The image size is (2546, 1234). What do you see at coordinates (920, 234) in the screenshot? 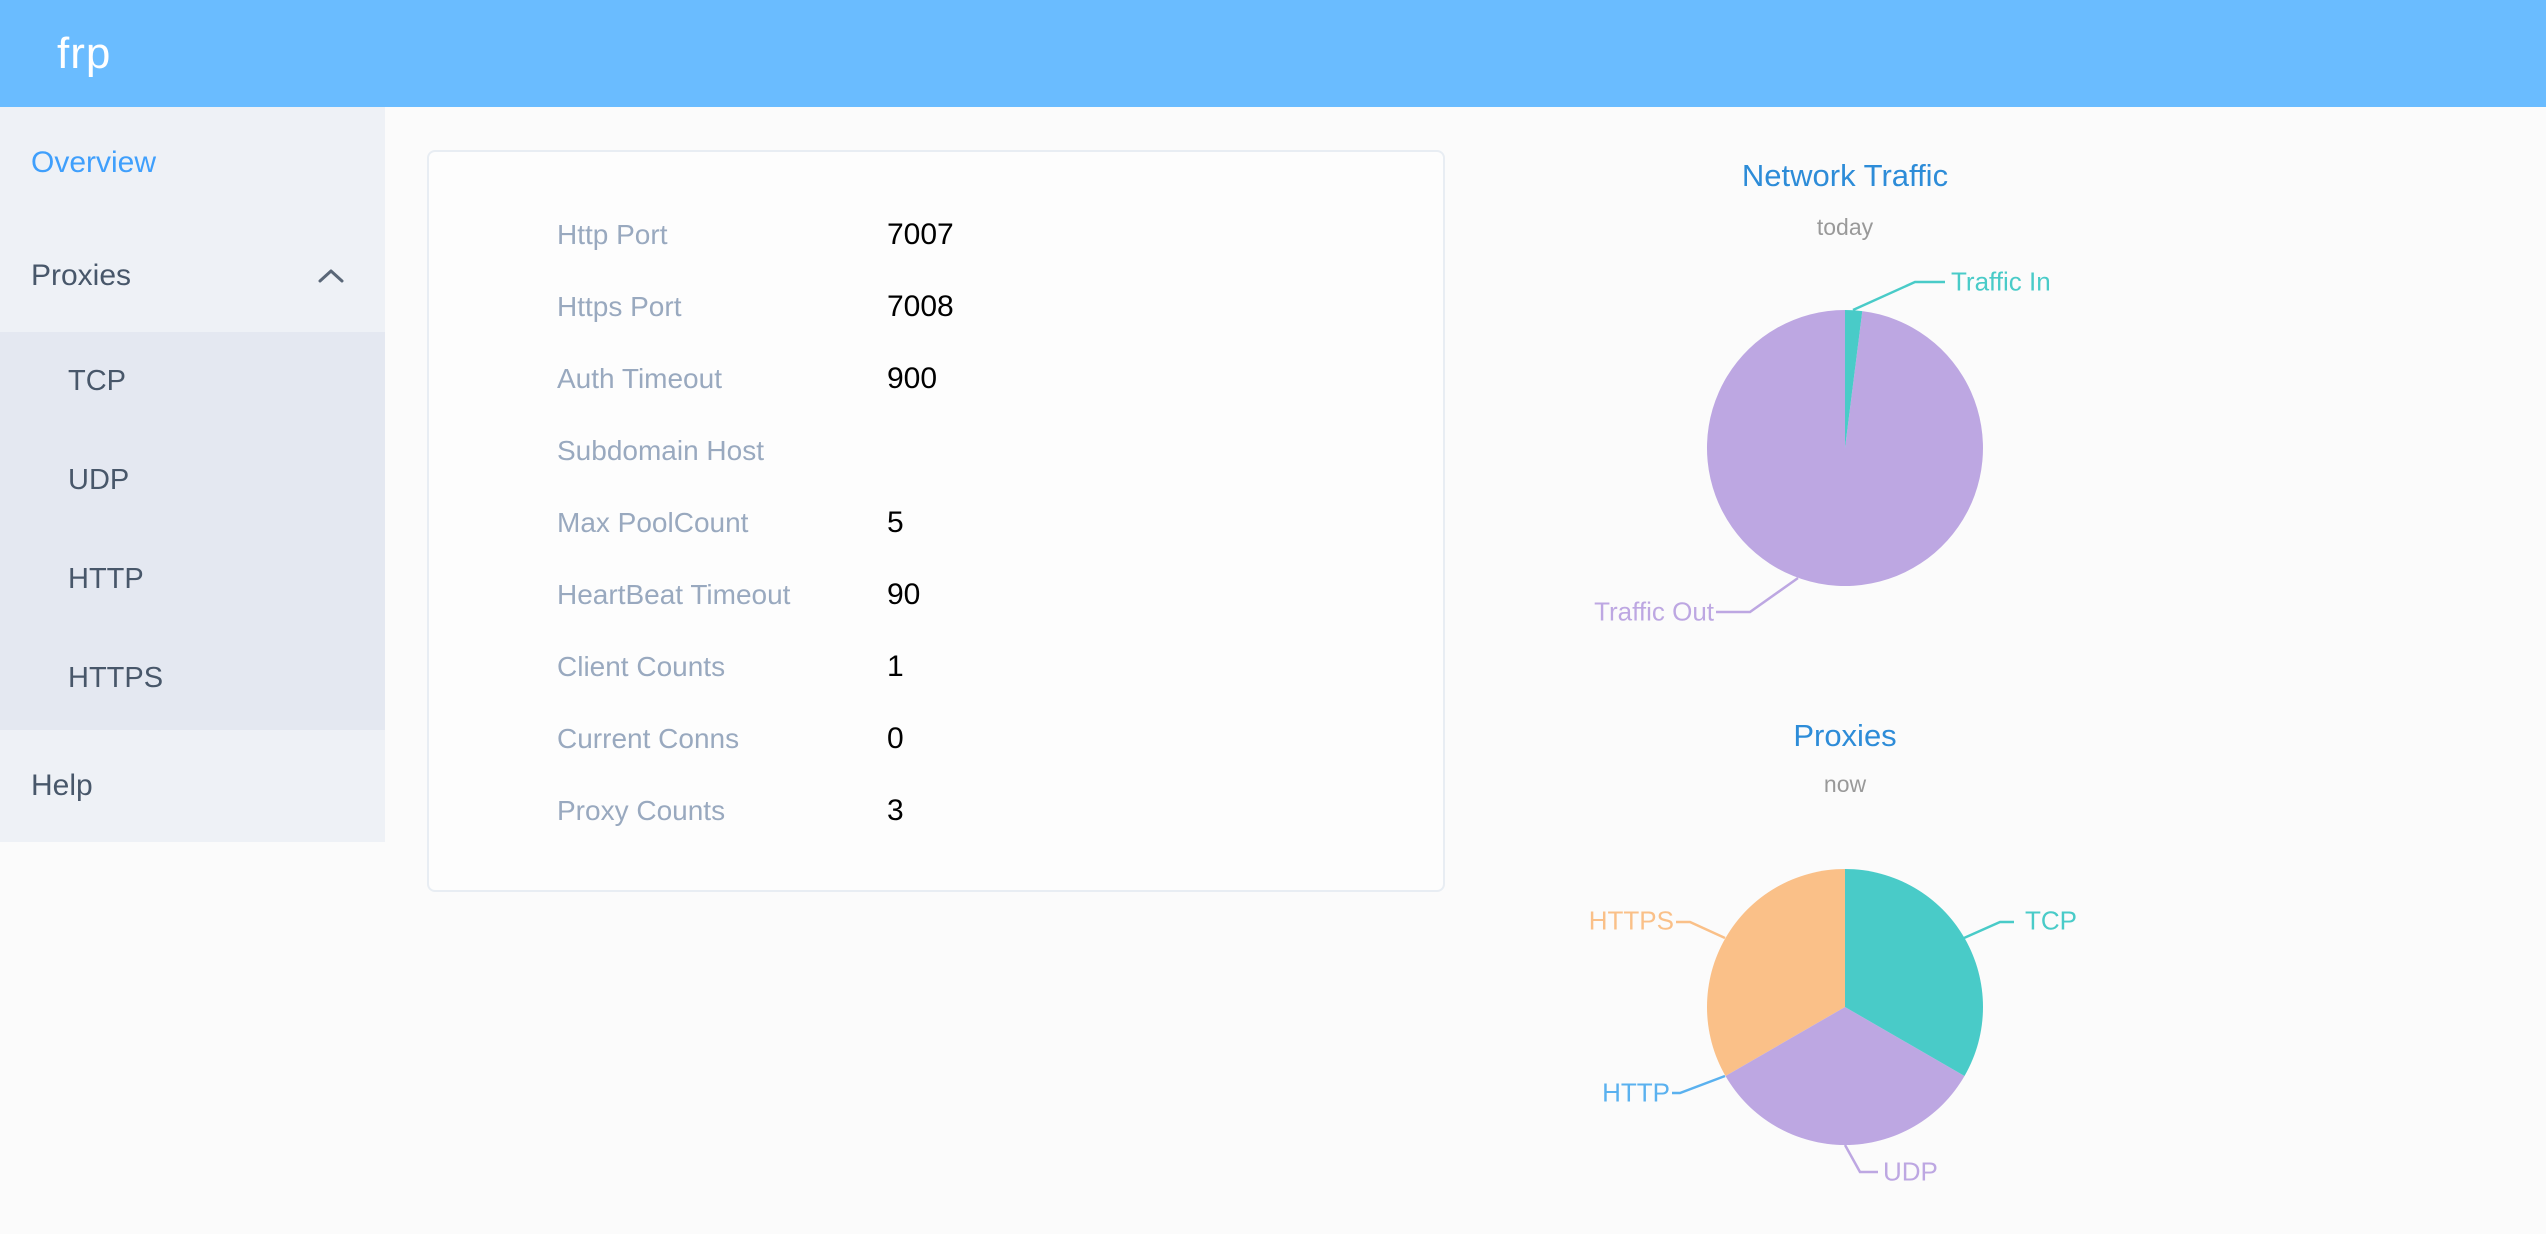
I see `info-value: 7007` at bounding box center [920, 234].